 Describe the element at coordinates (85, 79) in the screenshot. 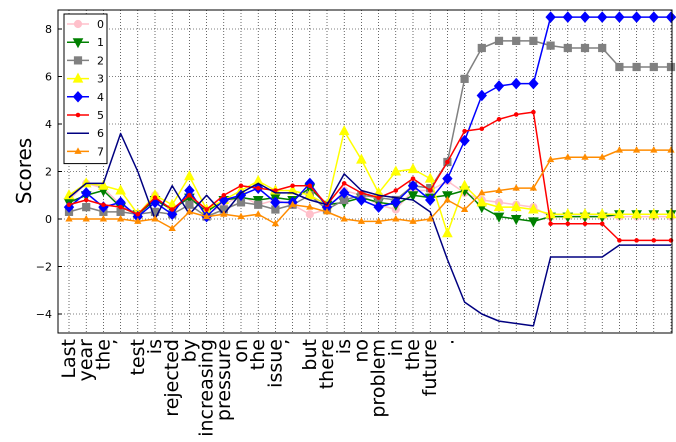

I see `legend-entry: 3` at that location.